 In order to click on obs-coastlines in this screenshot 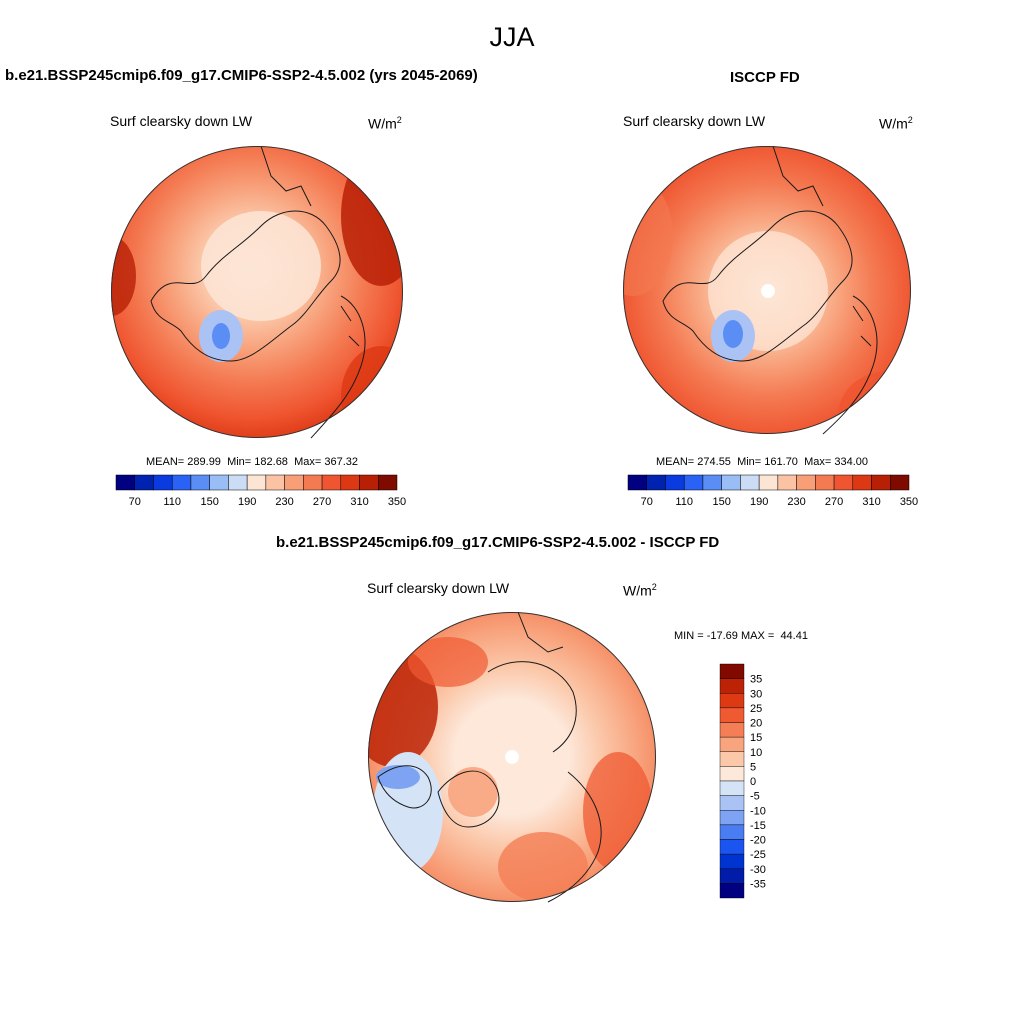, I will do `click(770, 290)`.